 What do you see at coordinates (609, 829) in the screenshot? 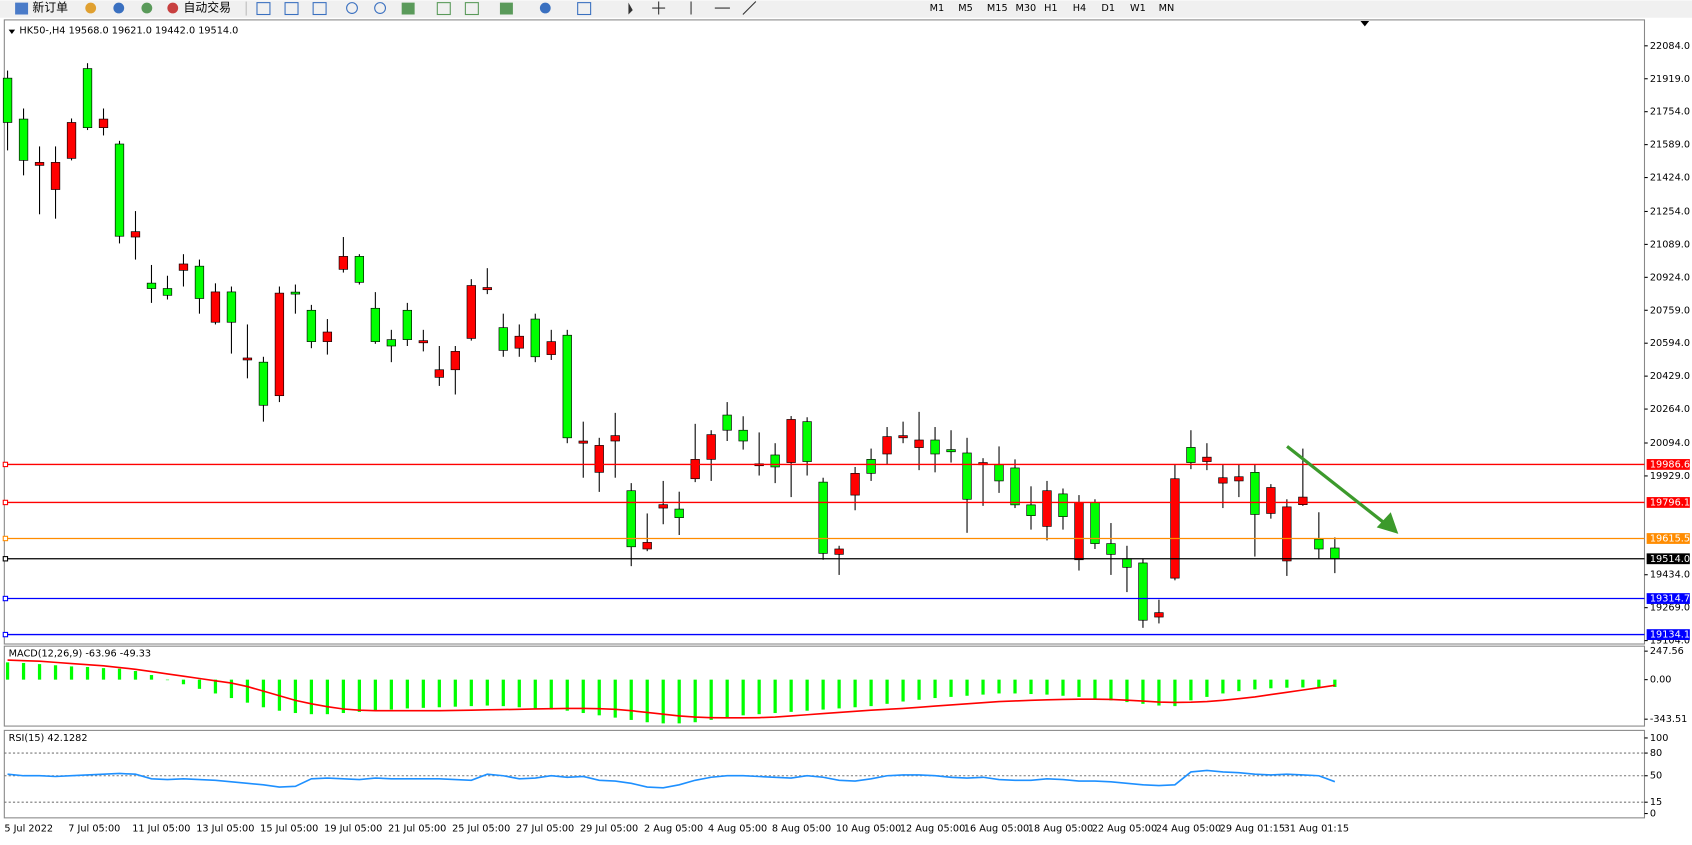
I see `time-label: 29 Jul 05:00` at bounding box center [609, 829].